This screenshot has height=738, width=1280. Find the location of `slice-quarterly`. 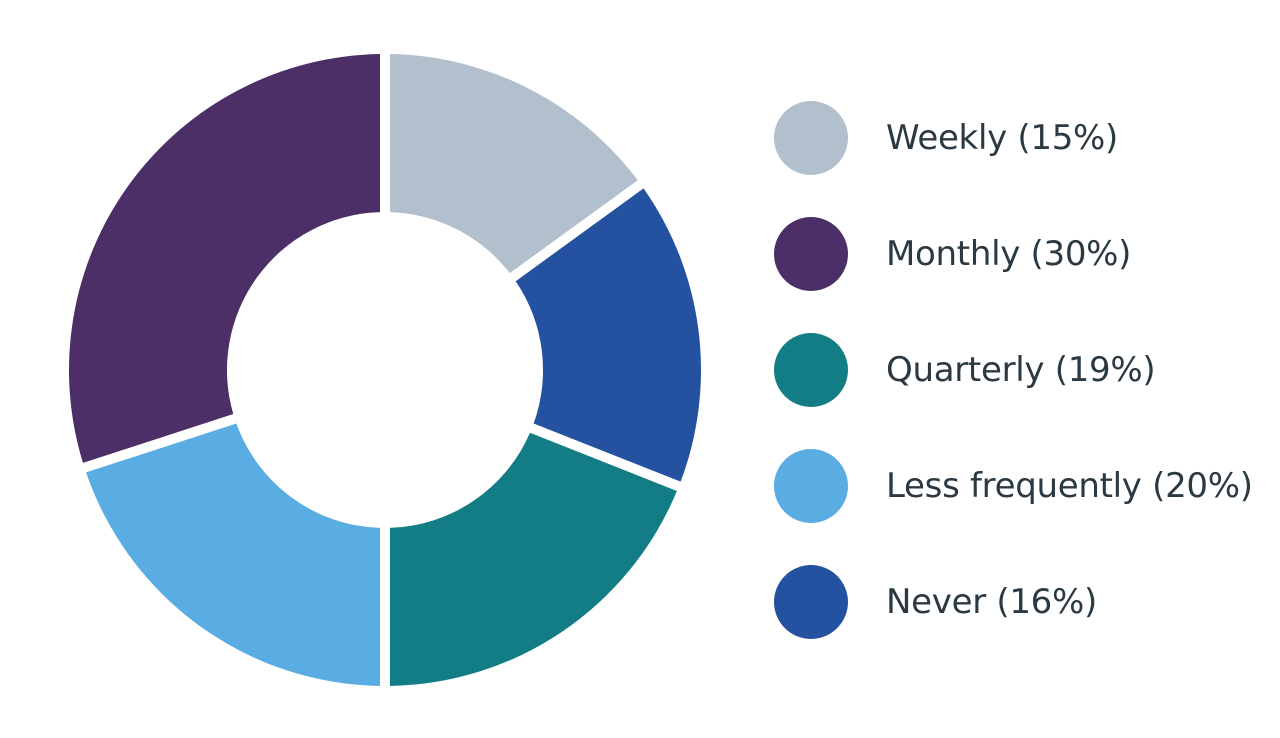

slice-quarterly is located at coordinates (533, 559).